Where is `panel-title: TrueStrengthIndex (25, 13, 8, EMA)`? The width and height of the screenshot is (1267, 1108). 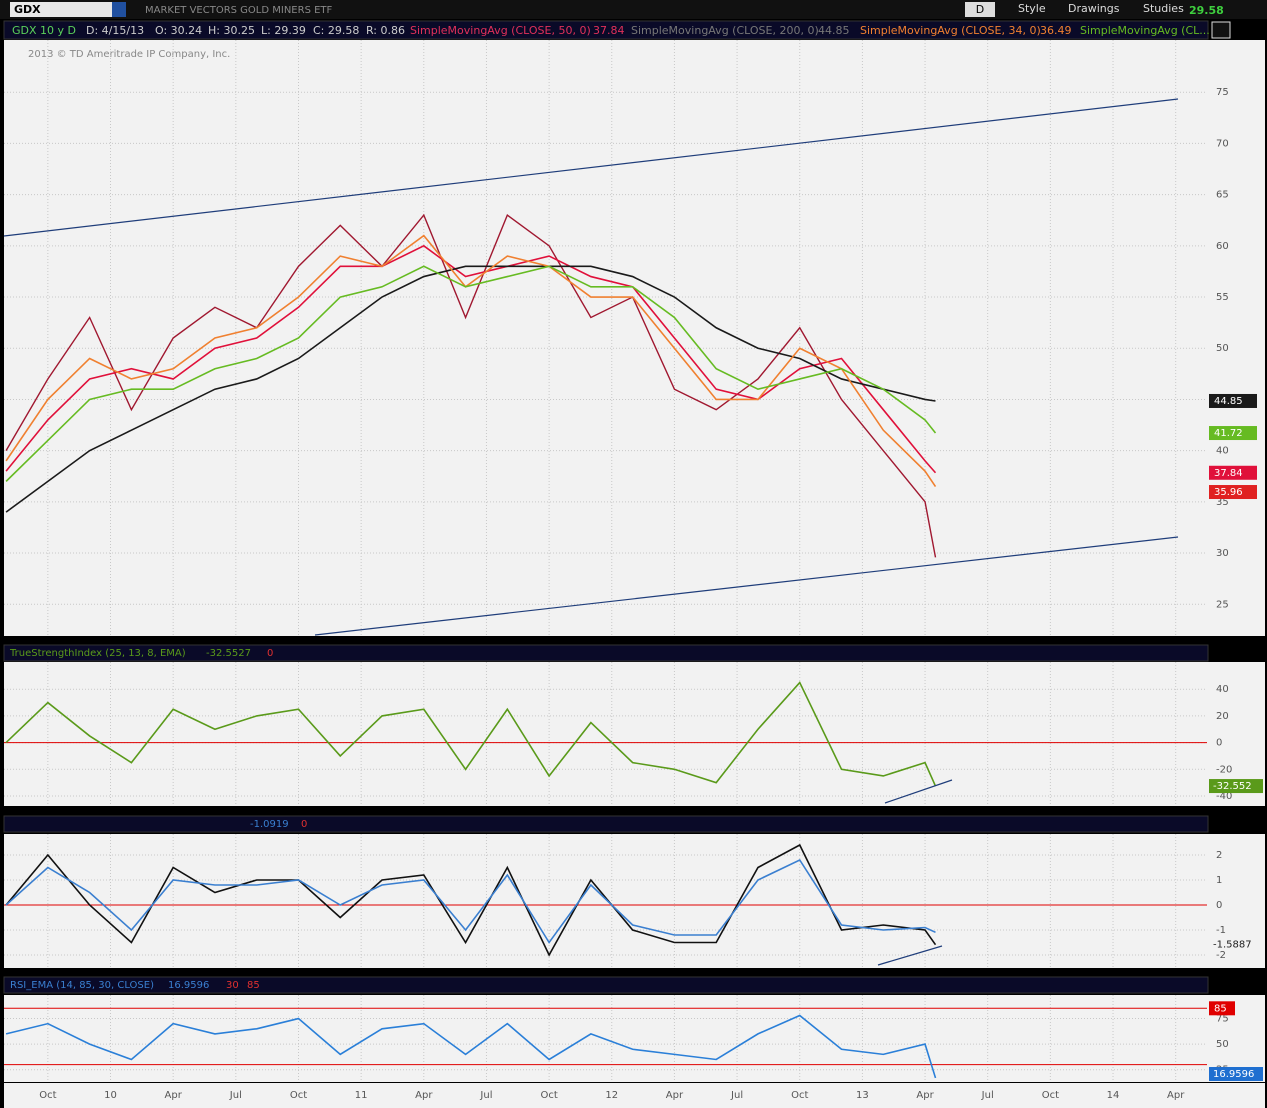 panel-title: TrueStrengthIndex (25, 13, 8, EMA) is located at coordinates (97, 653).